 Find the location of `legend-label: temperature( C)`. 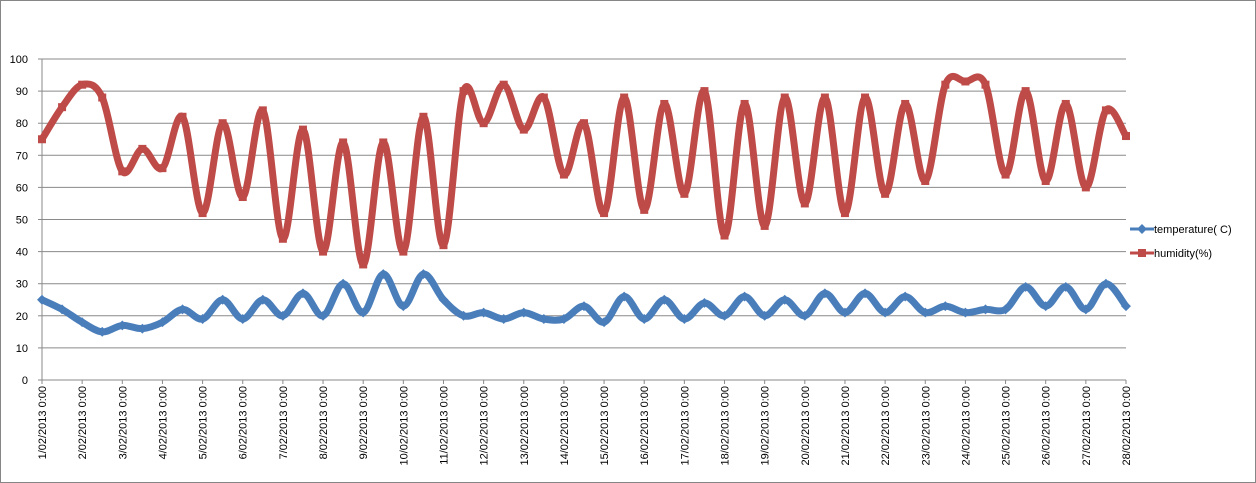

legend-label: temperature( C) is located at coordinates (1193, 230).